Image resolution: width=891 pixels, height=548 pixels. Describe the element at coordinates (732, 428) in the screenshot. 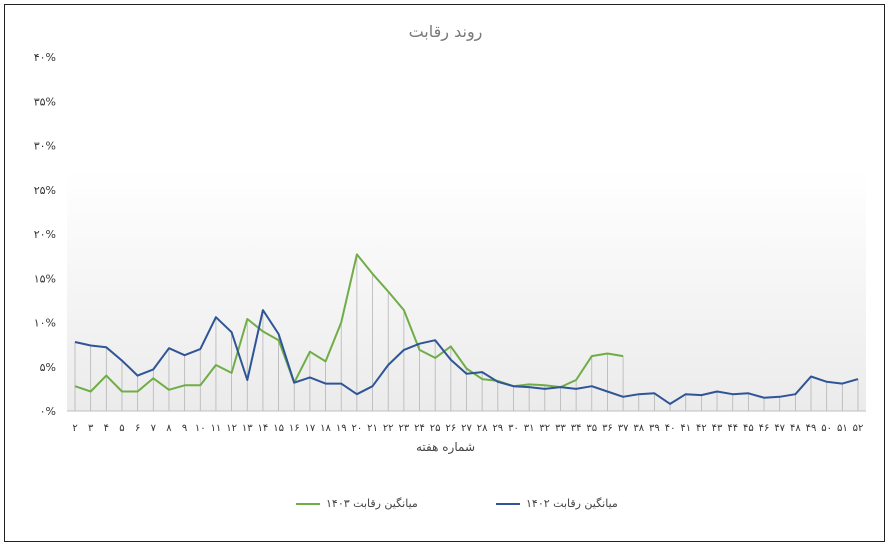

I see `x-tick-label: ۴۴` at that location.